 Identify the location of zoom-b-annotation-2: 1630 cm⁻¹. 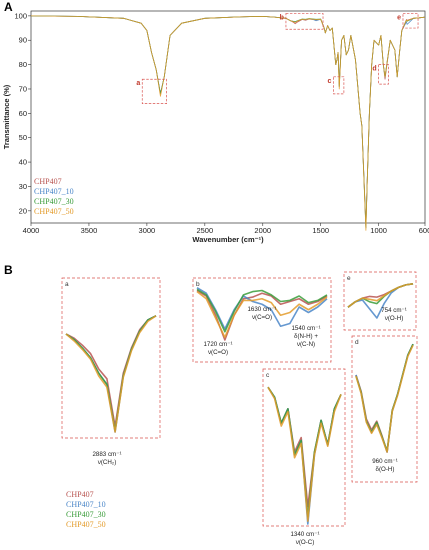
(261, 309).